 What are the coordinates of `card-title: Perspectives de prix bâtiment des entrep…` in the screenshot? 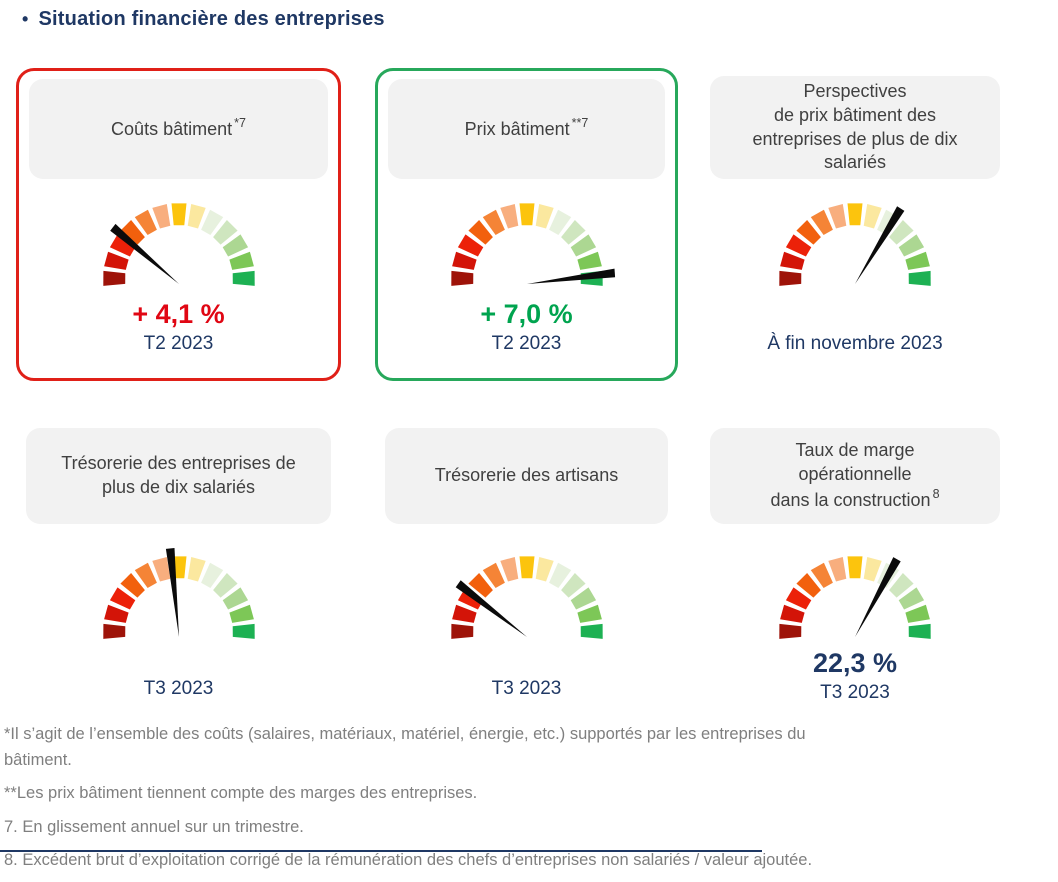 It's located at (854, 127).